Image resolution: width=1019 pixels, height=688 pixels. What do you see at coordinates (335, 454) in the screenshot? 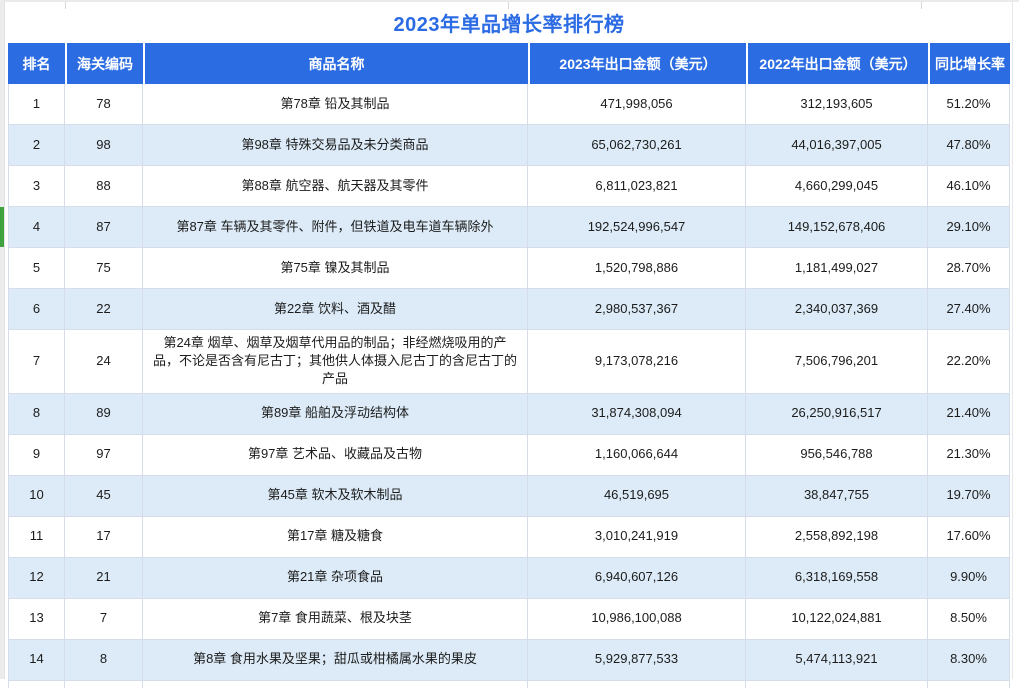
I see `cell-name: 第97章 艺术品、收藏品及古物` at bounding box center [335, 454].